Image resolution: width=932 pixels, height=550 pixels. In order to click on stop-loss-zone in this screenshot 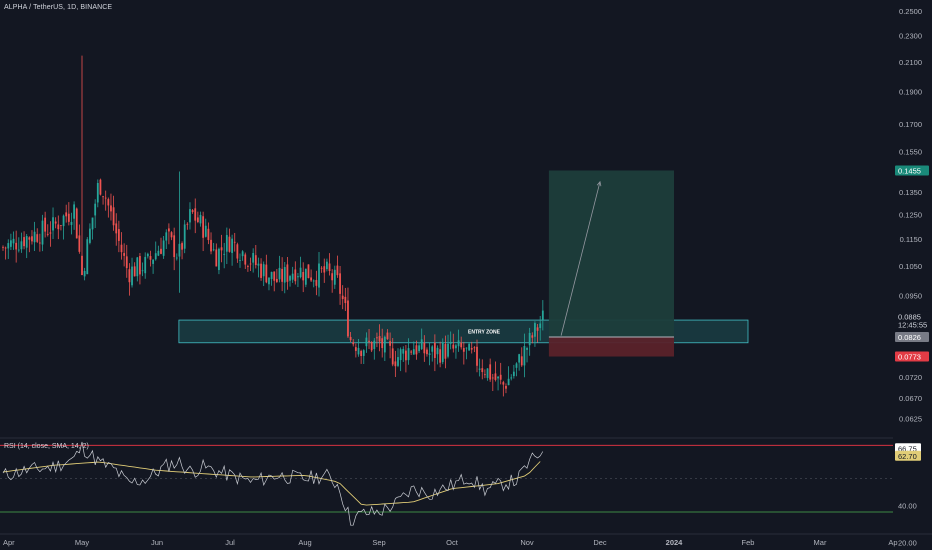, I will do `click(611, 347)`.